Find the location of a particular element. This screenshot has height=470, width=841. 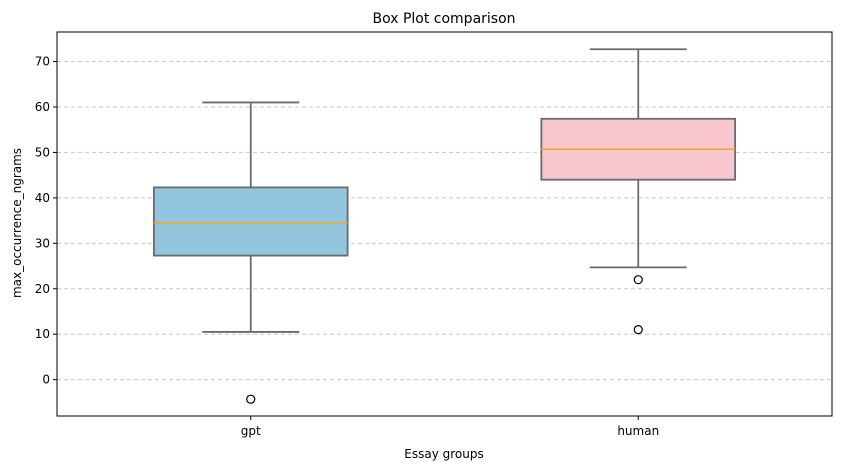

x-axis-label: Essay groups is located at coordinates (443, 454).